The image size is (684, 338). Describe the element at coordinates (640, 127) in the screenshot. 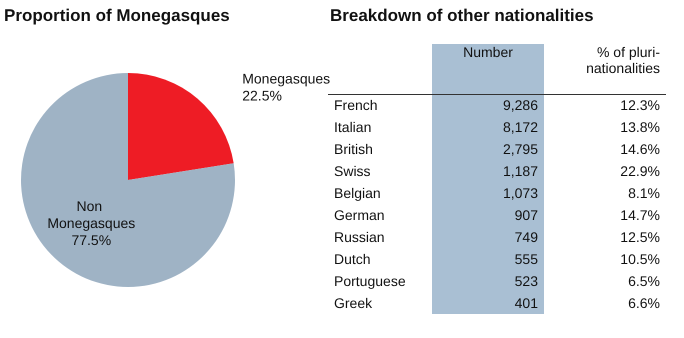

I see `data-label: 13.8%` at that location.